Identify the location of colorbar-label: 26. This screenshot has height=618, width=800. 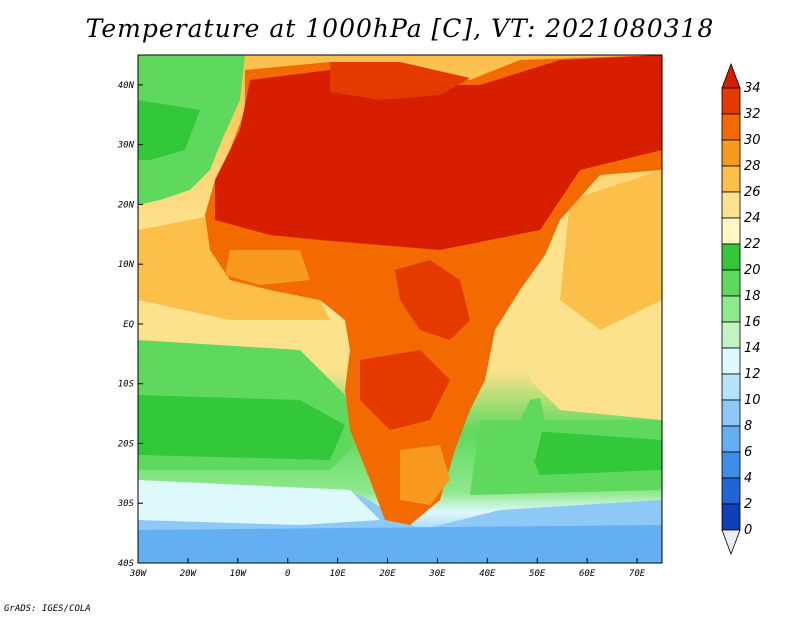
(752, 192).